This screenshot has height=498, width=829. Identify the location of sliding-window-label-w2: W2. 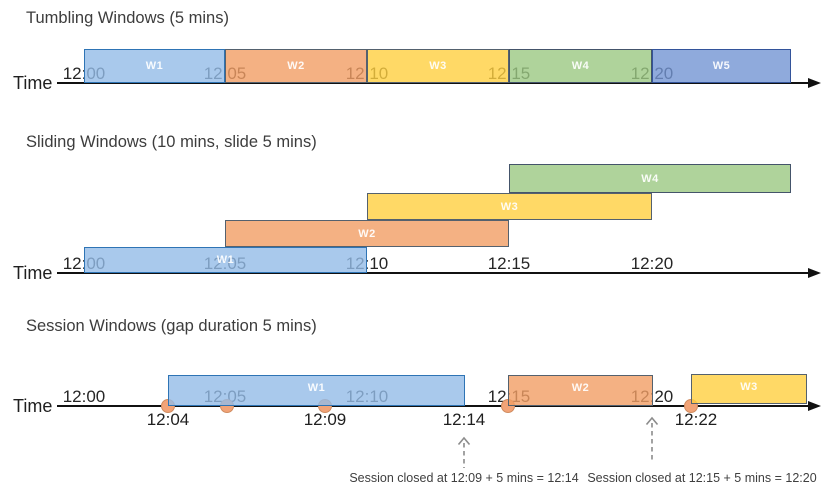
(367, 233).